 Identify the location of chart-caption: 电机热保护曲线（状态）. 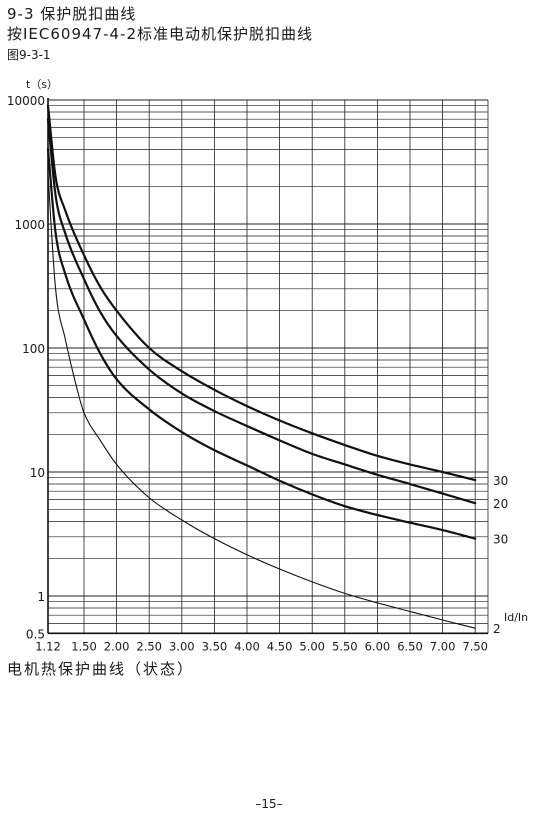
(101, 669).